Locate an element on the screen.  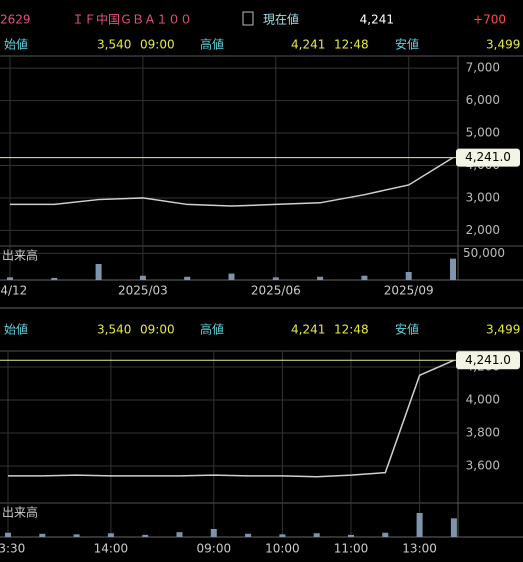
y-tick-label: 3,600 is located at coordinates (483, 466).